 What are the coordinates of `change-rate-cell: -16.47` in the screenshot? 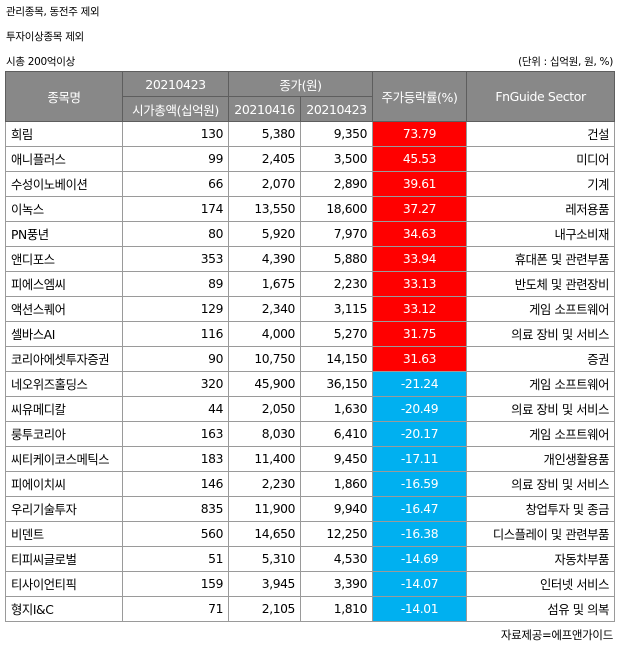 It's located at (420, 509).